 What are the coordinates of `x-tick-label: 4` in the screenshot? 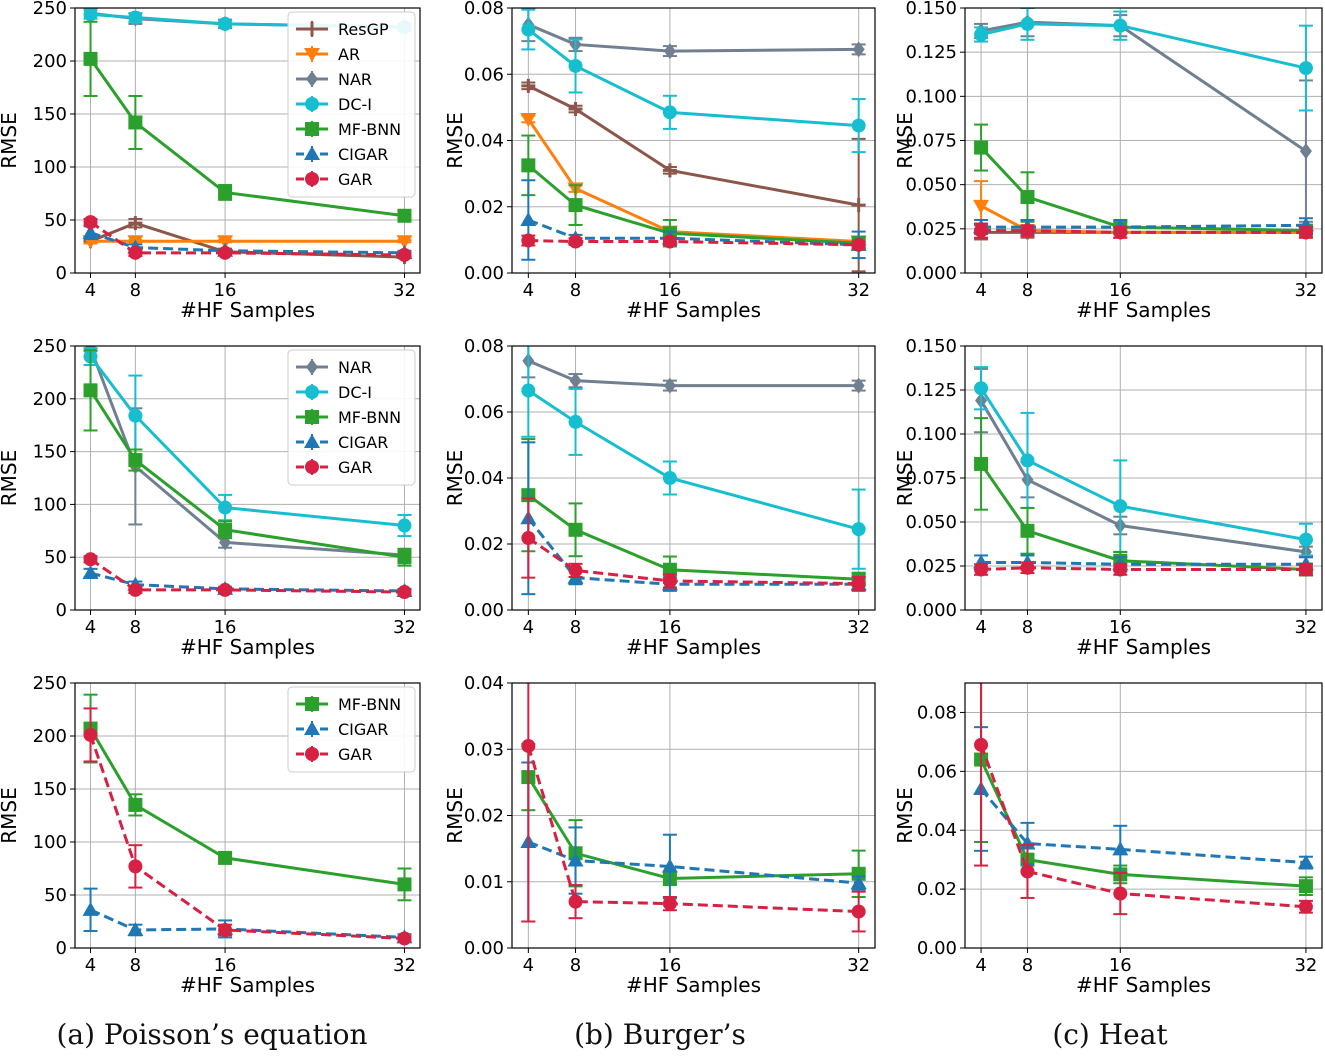 It's located at (980, 290).